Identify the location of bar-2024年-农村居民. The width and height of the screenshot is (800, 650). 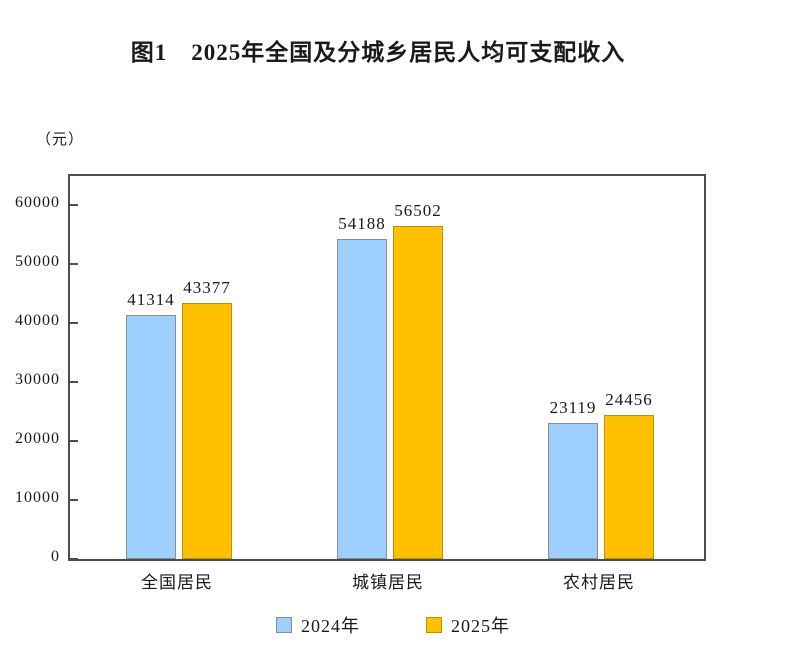
(573, 491).